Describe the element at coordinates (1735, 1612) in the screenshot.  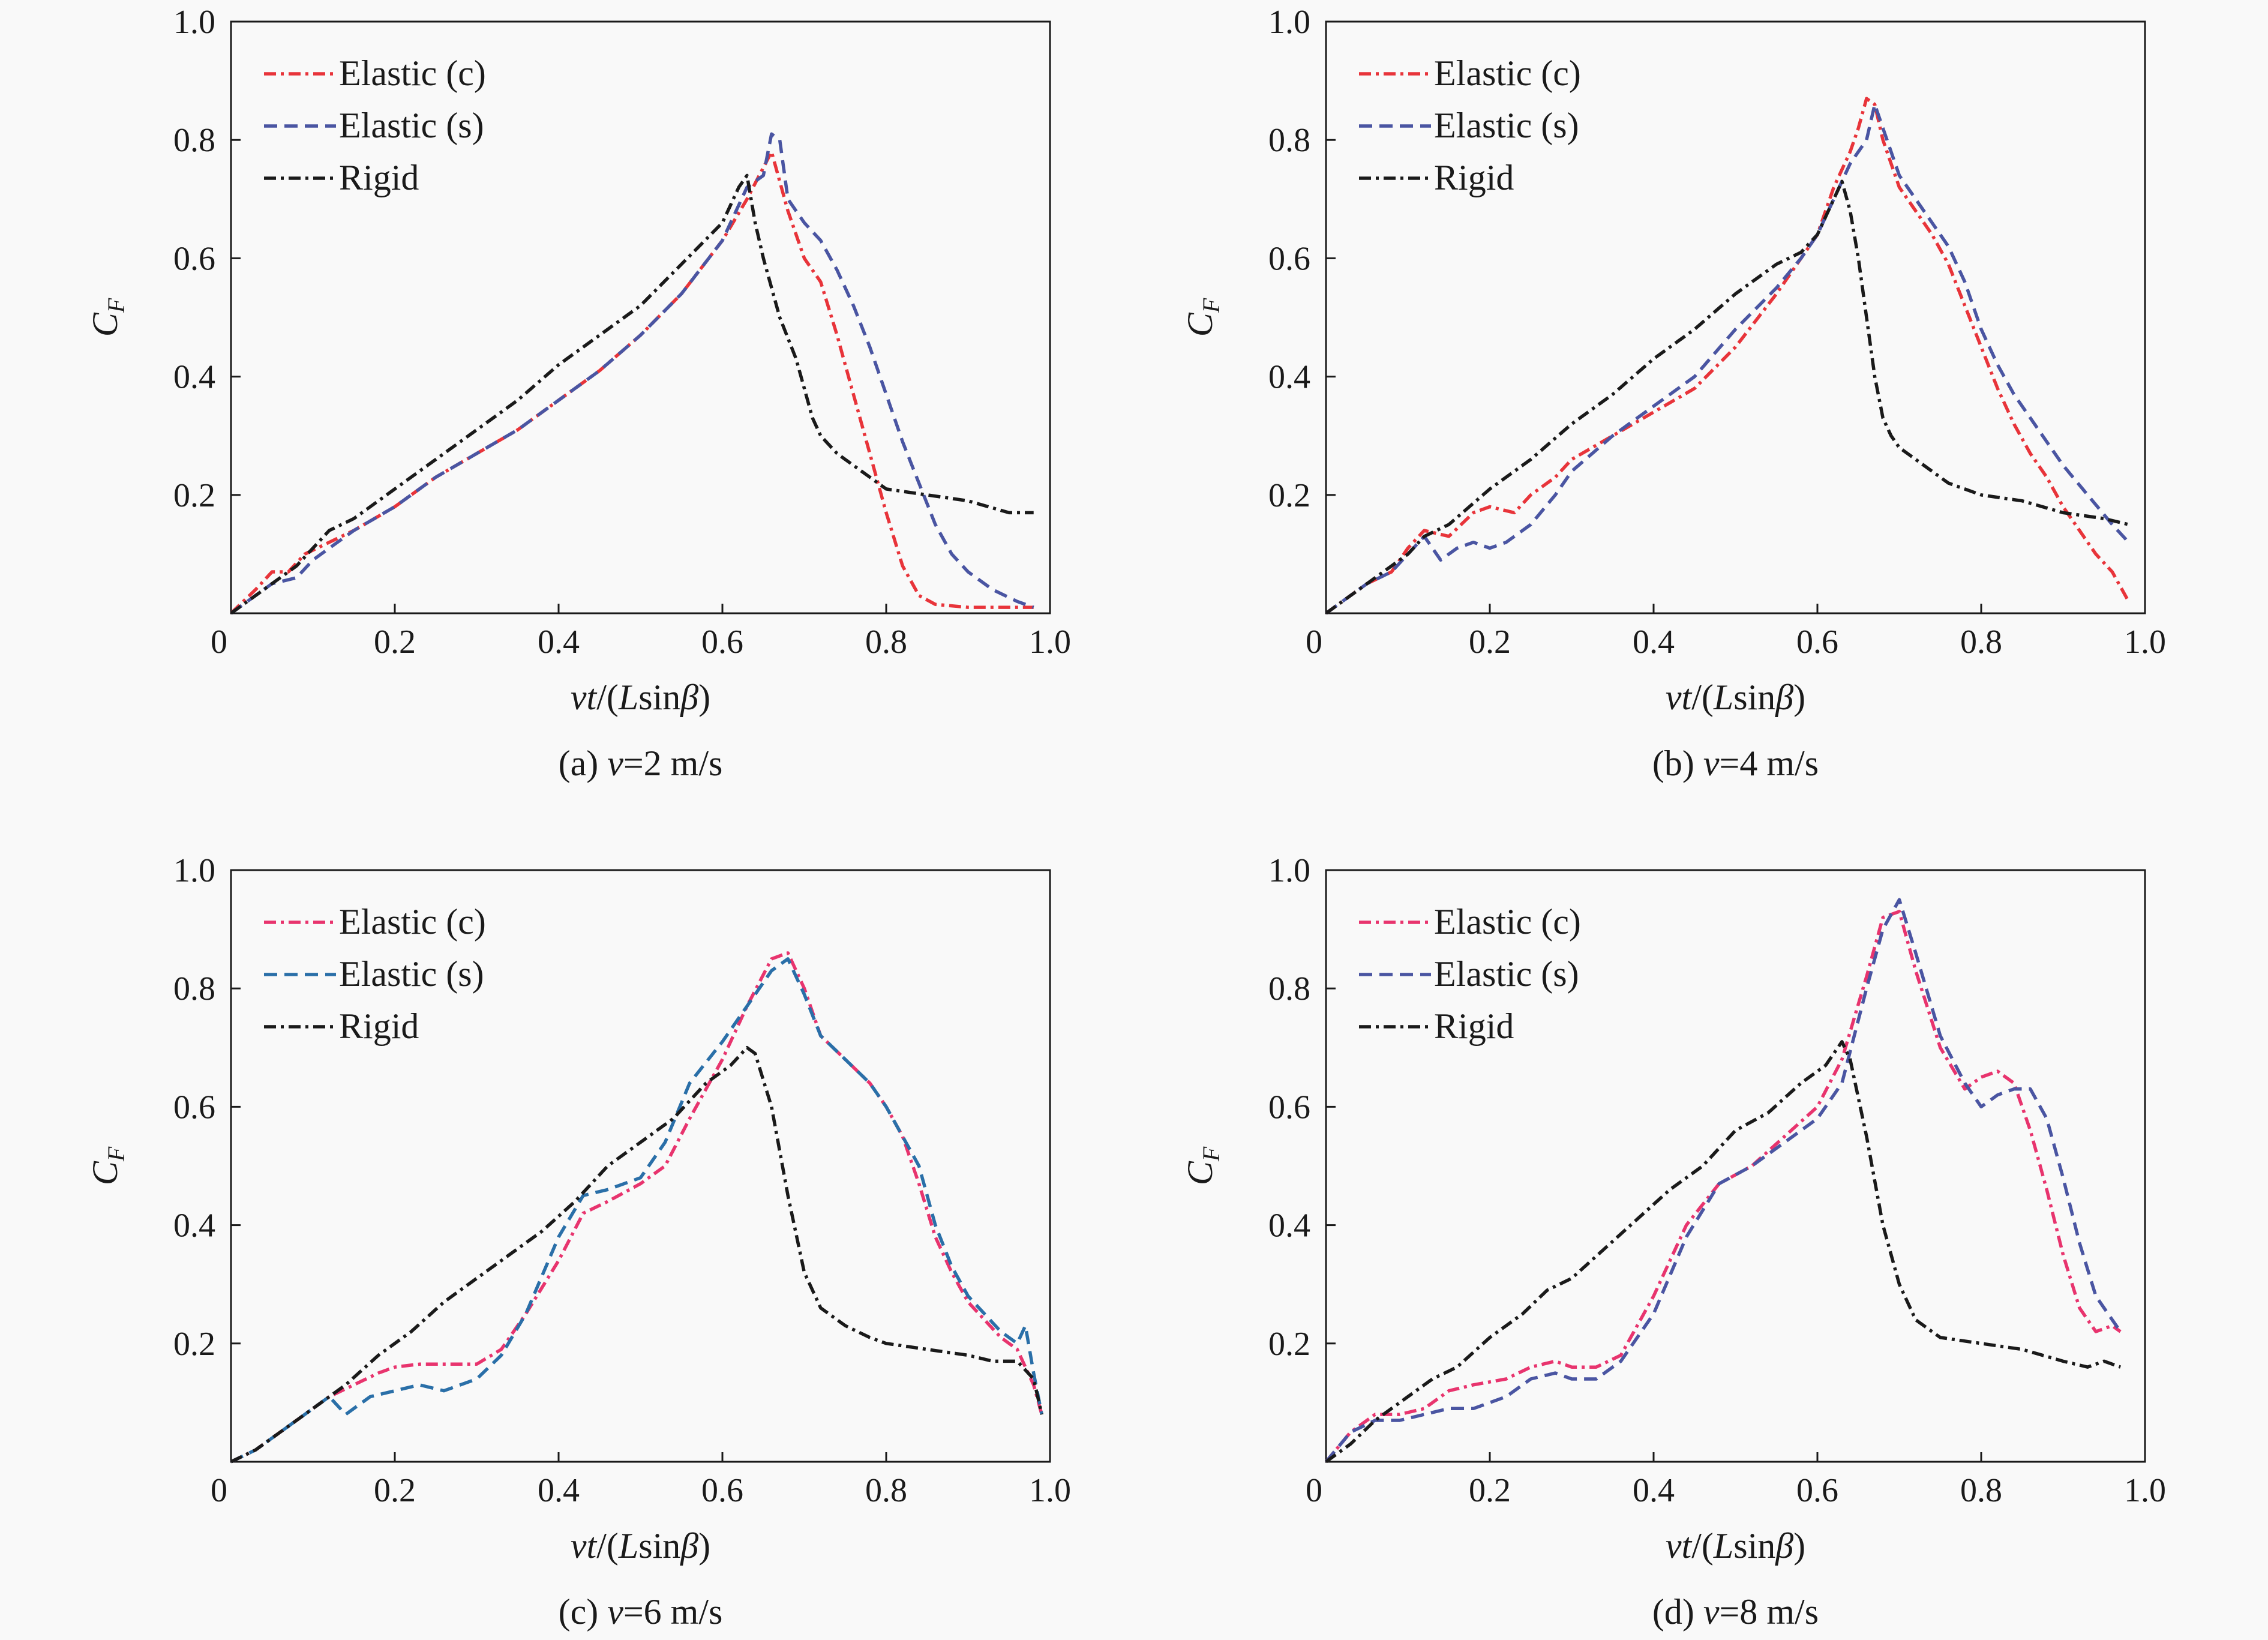
I see `panel-caption: (d) v=8 m/s` at that location.